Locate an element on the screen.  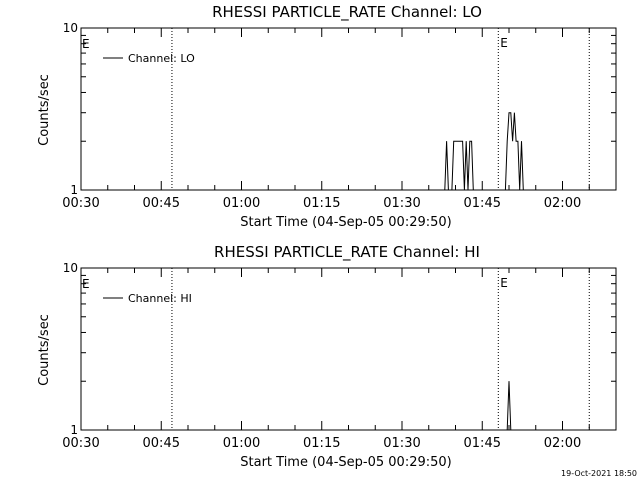
y-axis-label-hi: Counts/sec is located at coordinates (44, 350).